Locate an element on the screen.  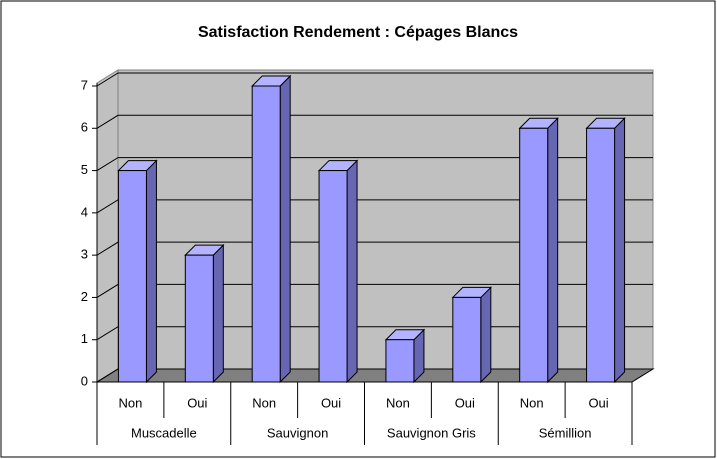
chart-title: Satisfaction Rendement : Cépages Blancs is located at coordinates (358, 32).